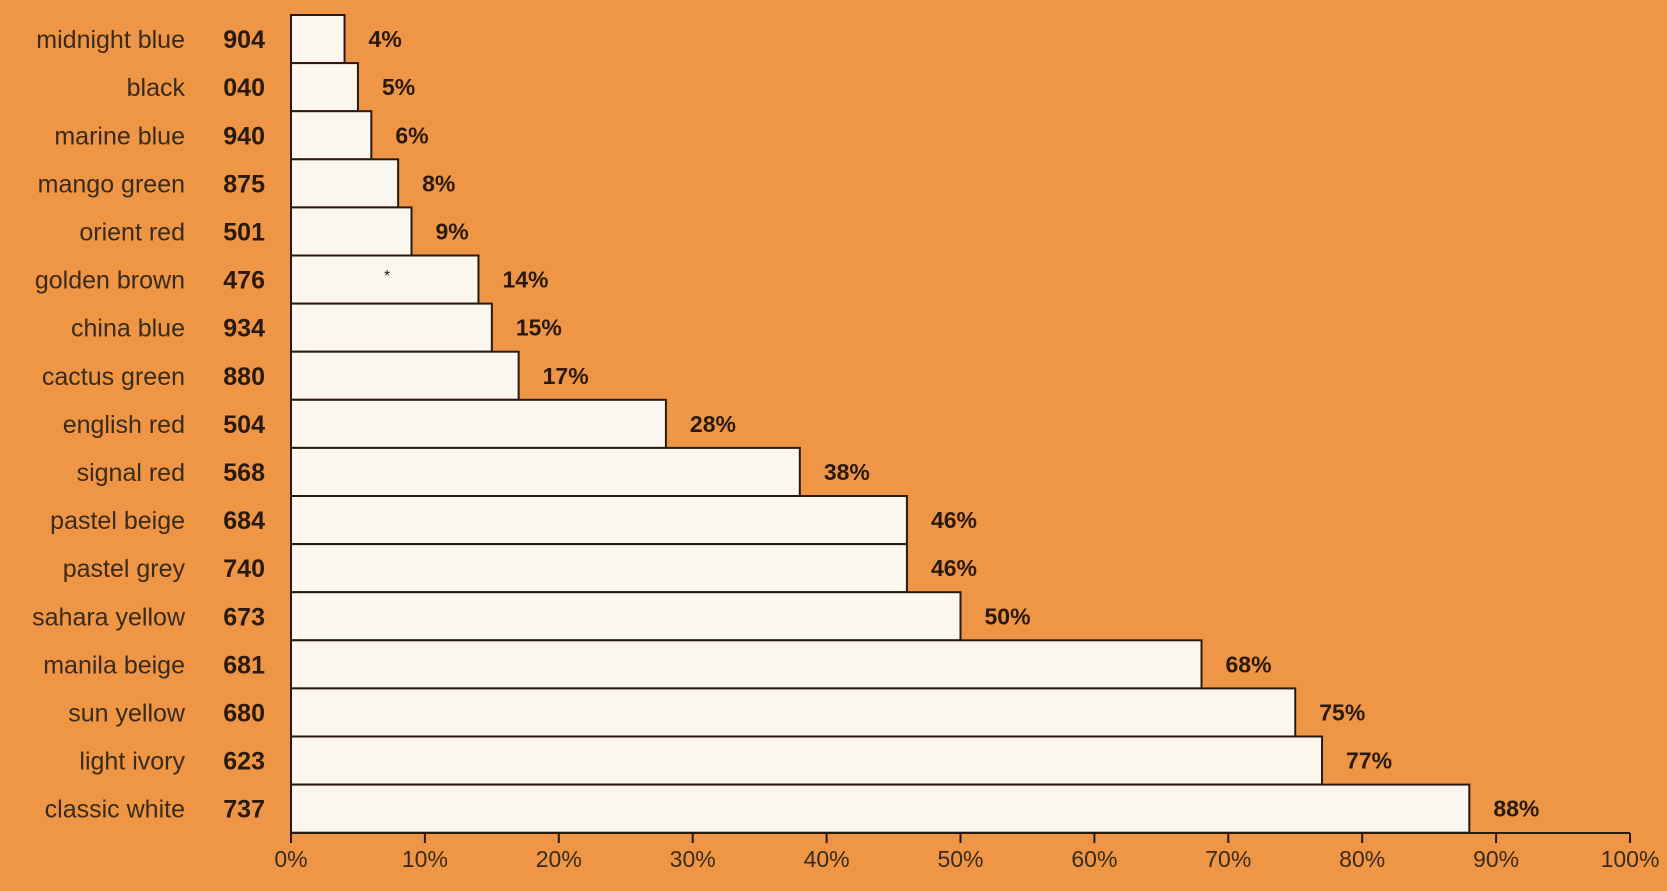  I want to click on code-label: 875, so click(244, 184).